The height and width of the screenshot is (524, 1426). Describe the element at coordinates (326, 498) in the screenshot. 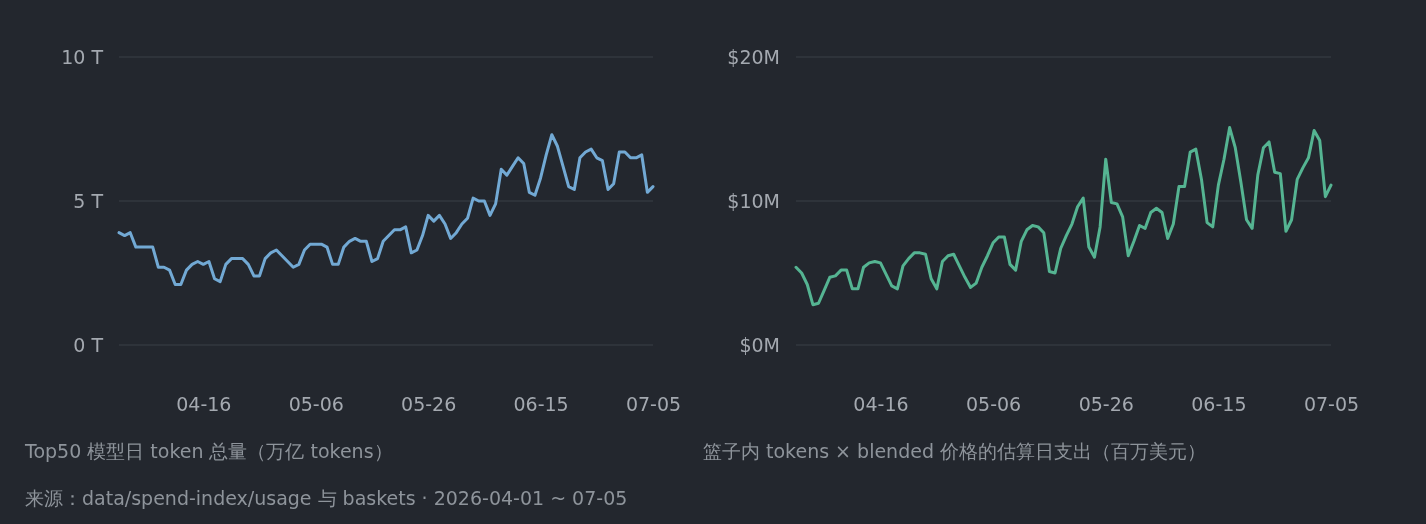

I see `source-note: 来源：data/spend-index/usage 与 baskets · 2026-04-01 ~ 07-05` at that location.